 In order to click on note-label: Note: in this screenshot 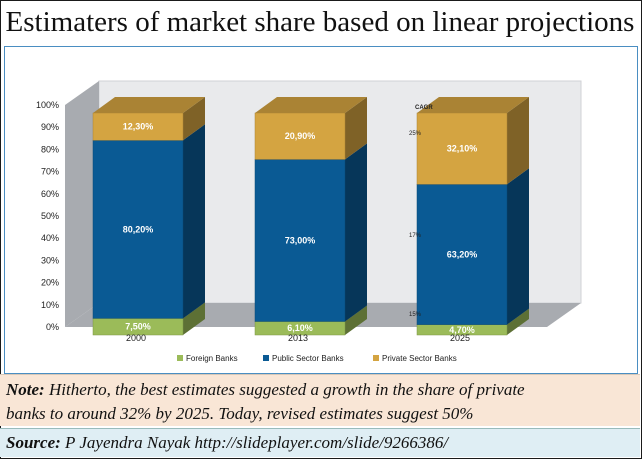, I will do `click(25, 389)`.